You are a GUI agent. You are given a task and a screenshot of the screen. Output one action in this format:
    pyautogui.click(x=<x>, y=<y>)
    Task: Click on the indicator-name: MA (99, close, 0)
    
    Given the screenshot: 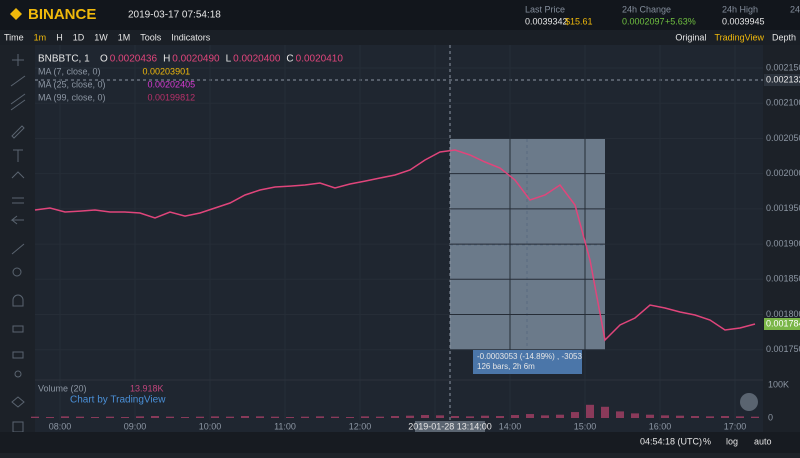 What is the action you would take?
    pyautogui.click(x=72, y=97)
    